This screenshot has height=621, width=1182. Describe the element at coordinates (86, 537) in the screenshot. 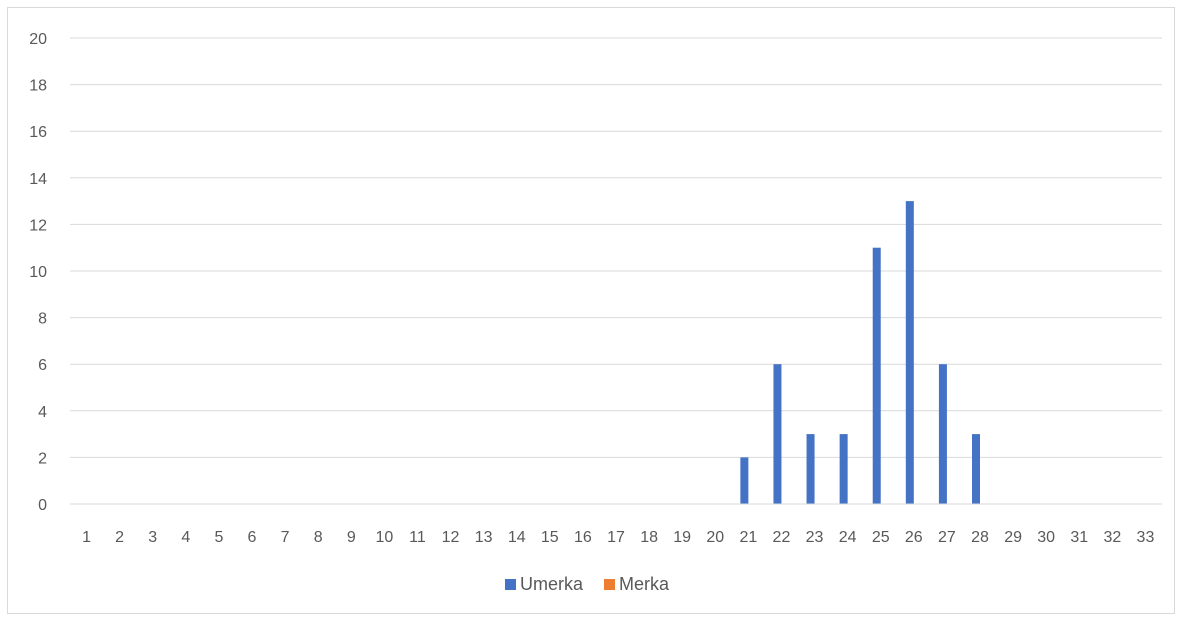

I see `x-tick-label: 1` at that location.